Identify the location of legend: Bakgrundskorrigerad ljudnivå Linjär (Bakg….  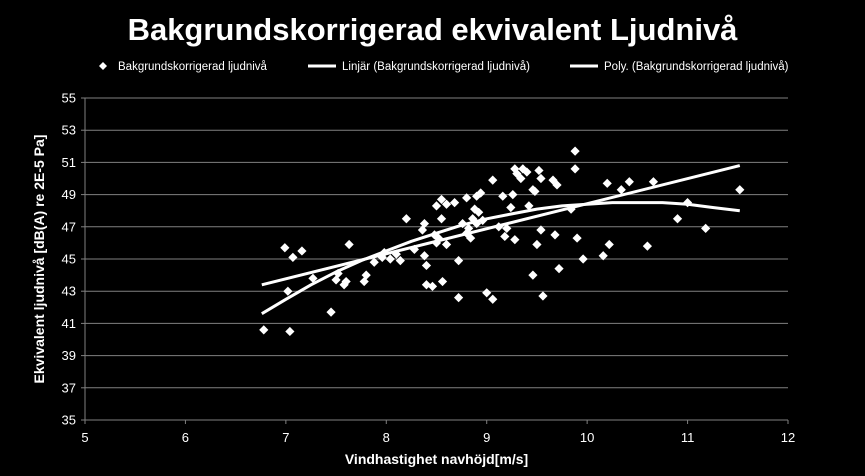
(444, 67).